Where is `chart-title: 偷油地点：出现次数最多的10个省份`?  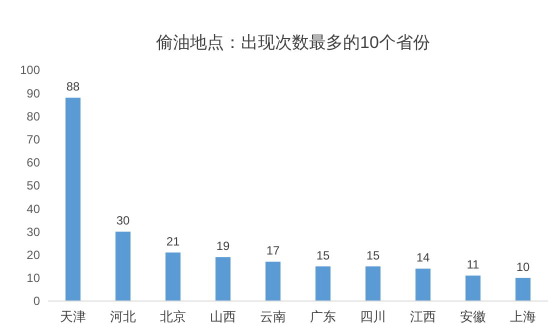 chart-title: 偷油地点：出现次数最多的10个省份 is located at coordinates (293, 42).